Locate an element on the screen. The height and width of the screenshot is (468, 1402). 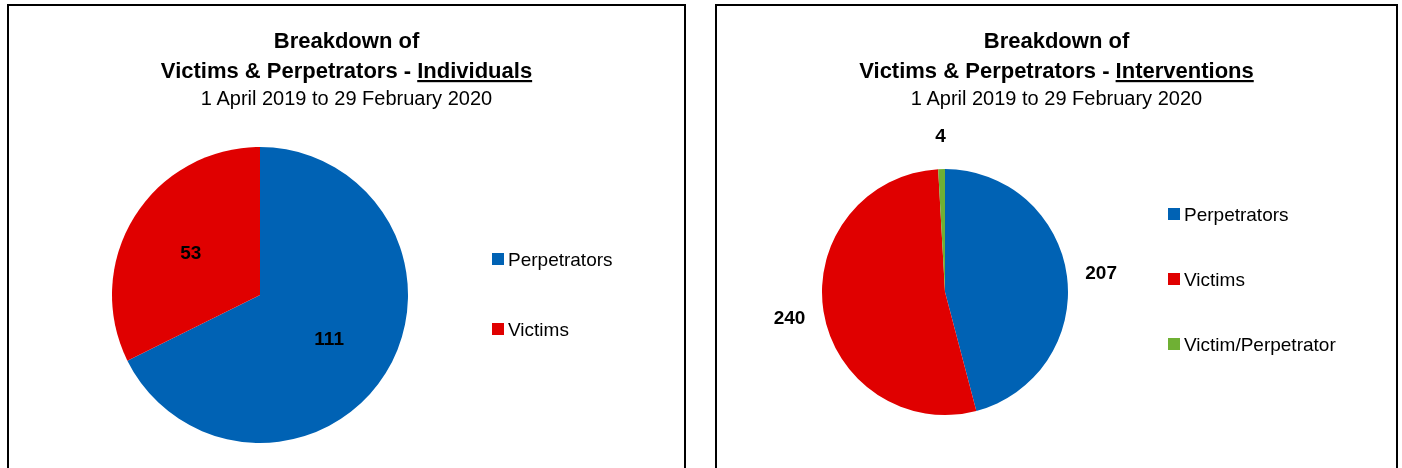
legend-label: Victim/Perpetrator is located at coordinates (1260, 344).